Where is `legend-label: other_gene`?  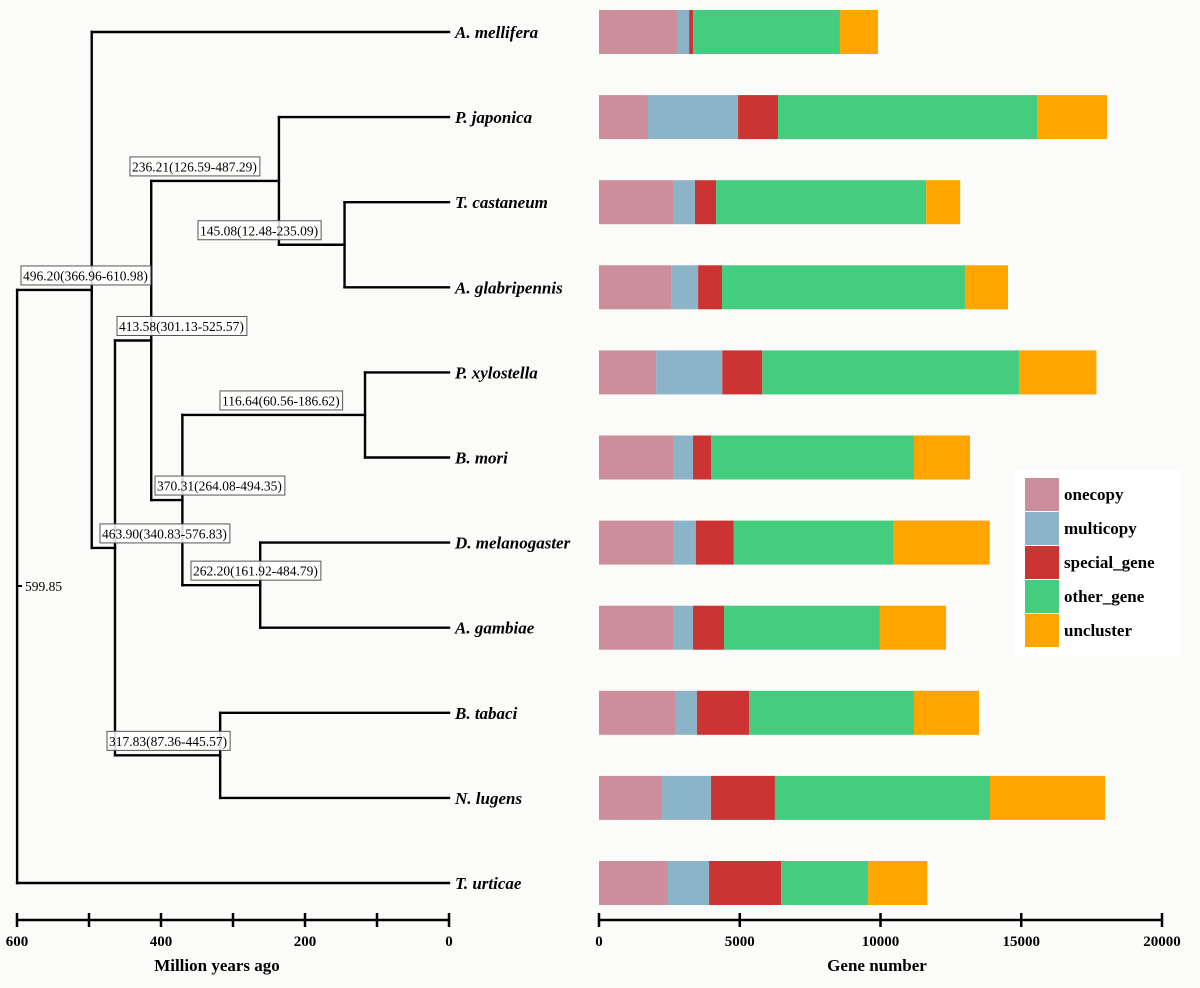 legend-label: other_gene is located at coordinates (1104, 596).